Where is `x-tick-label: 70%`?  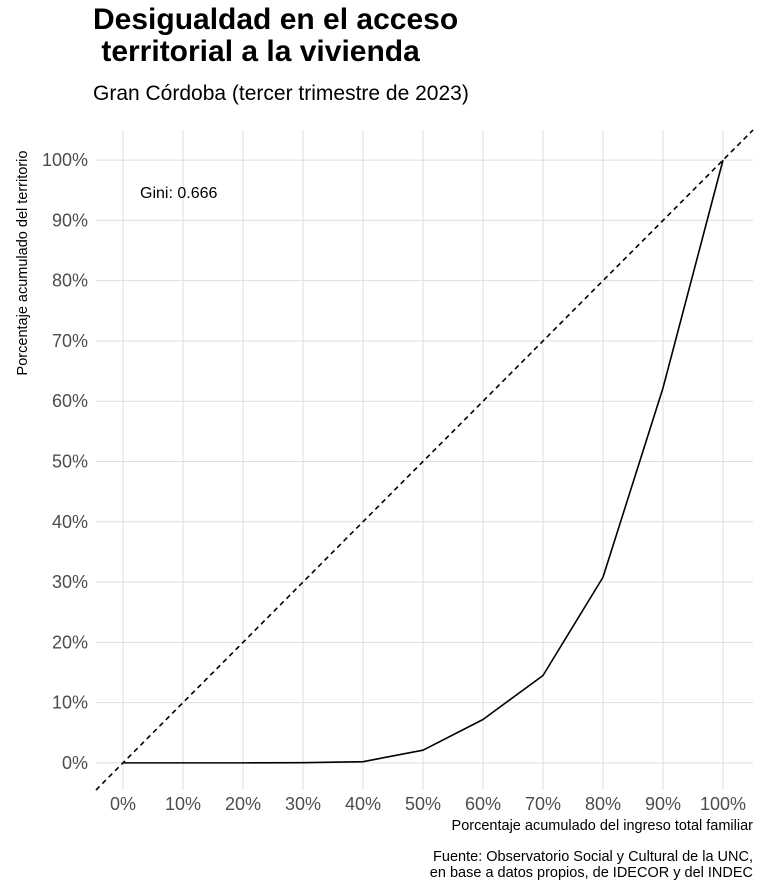 x-tick-label: 70% is located at coordinates (543, 804).